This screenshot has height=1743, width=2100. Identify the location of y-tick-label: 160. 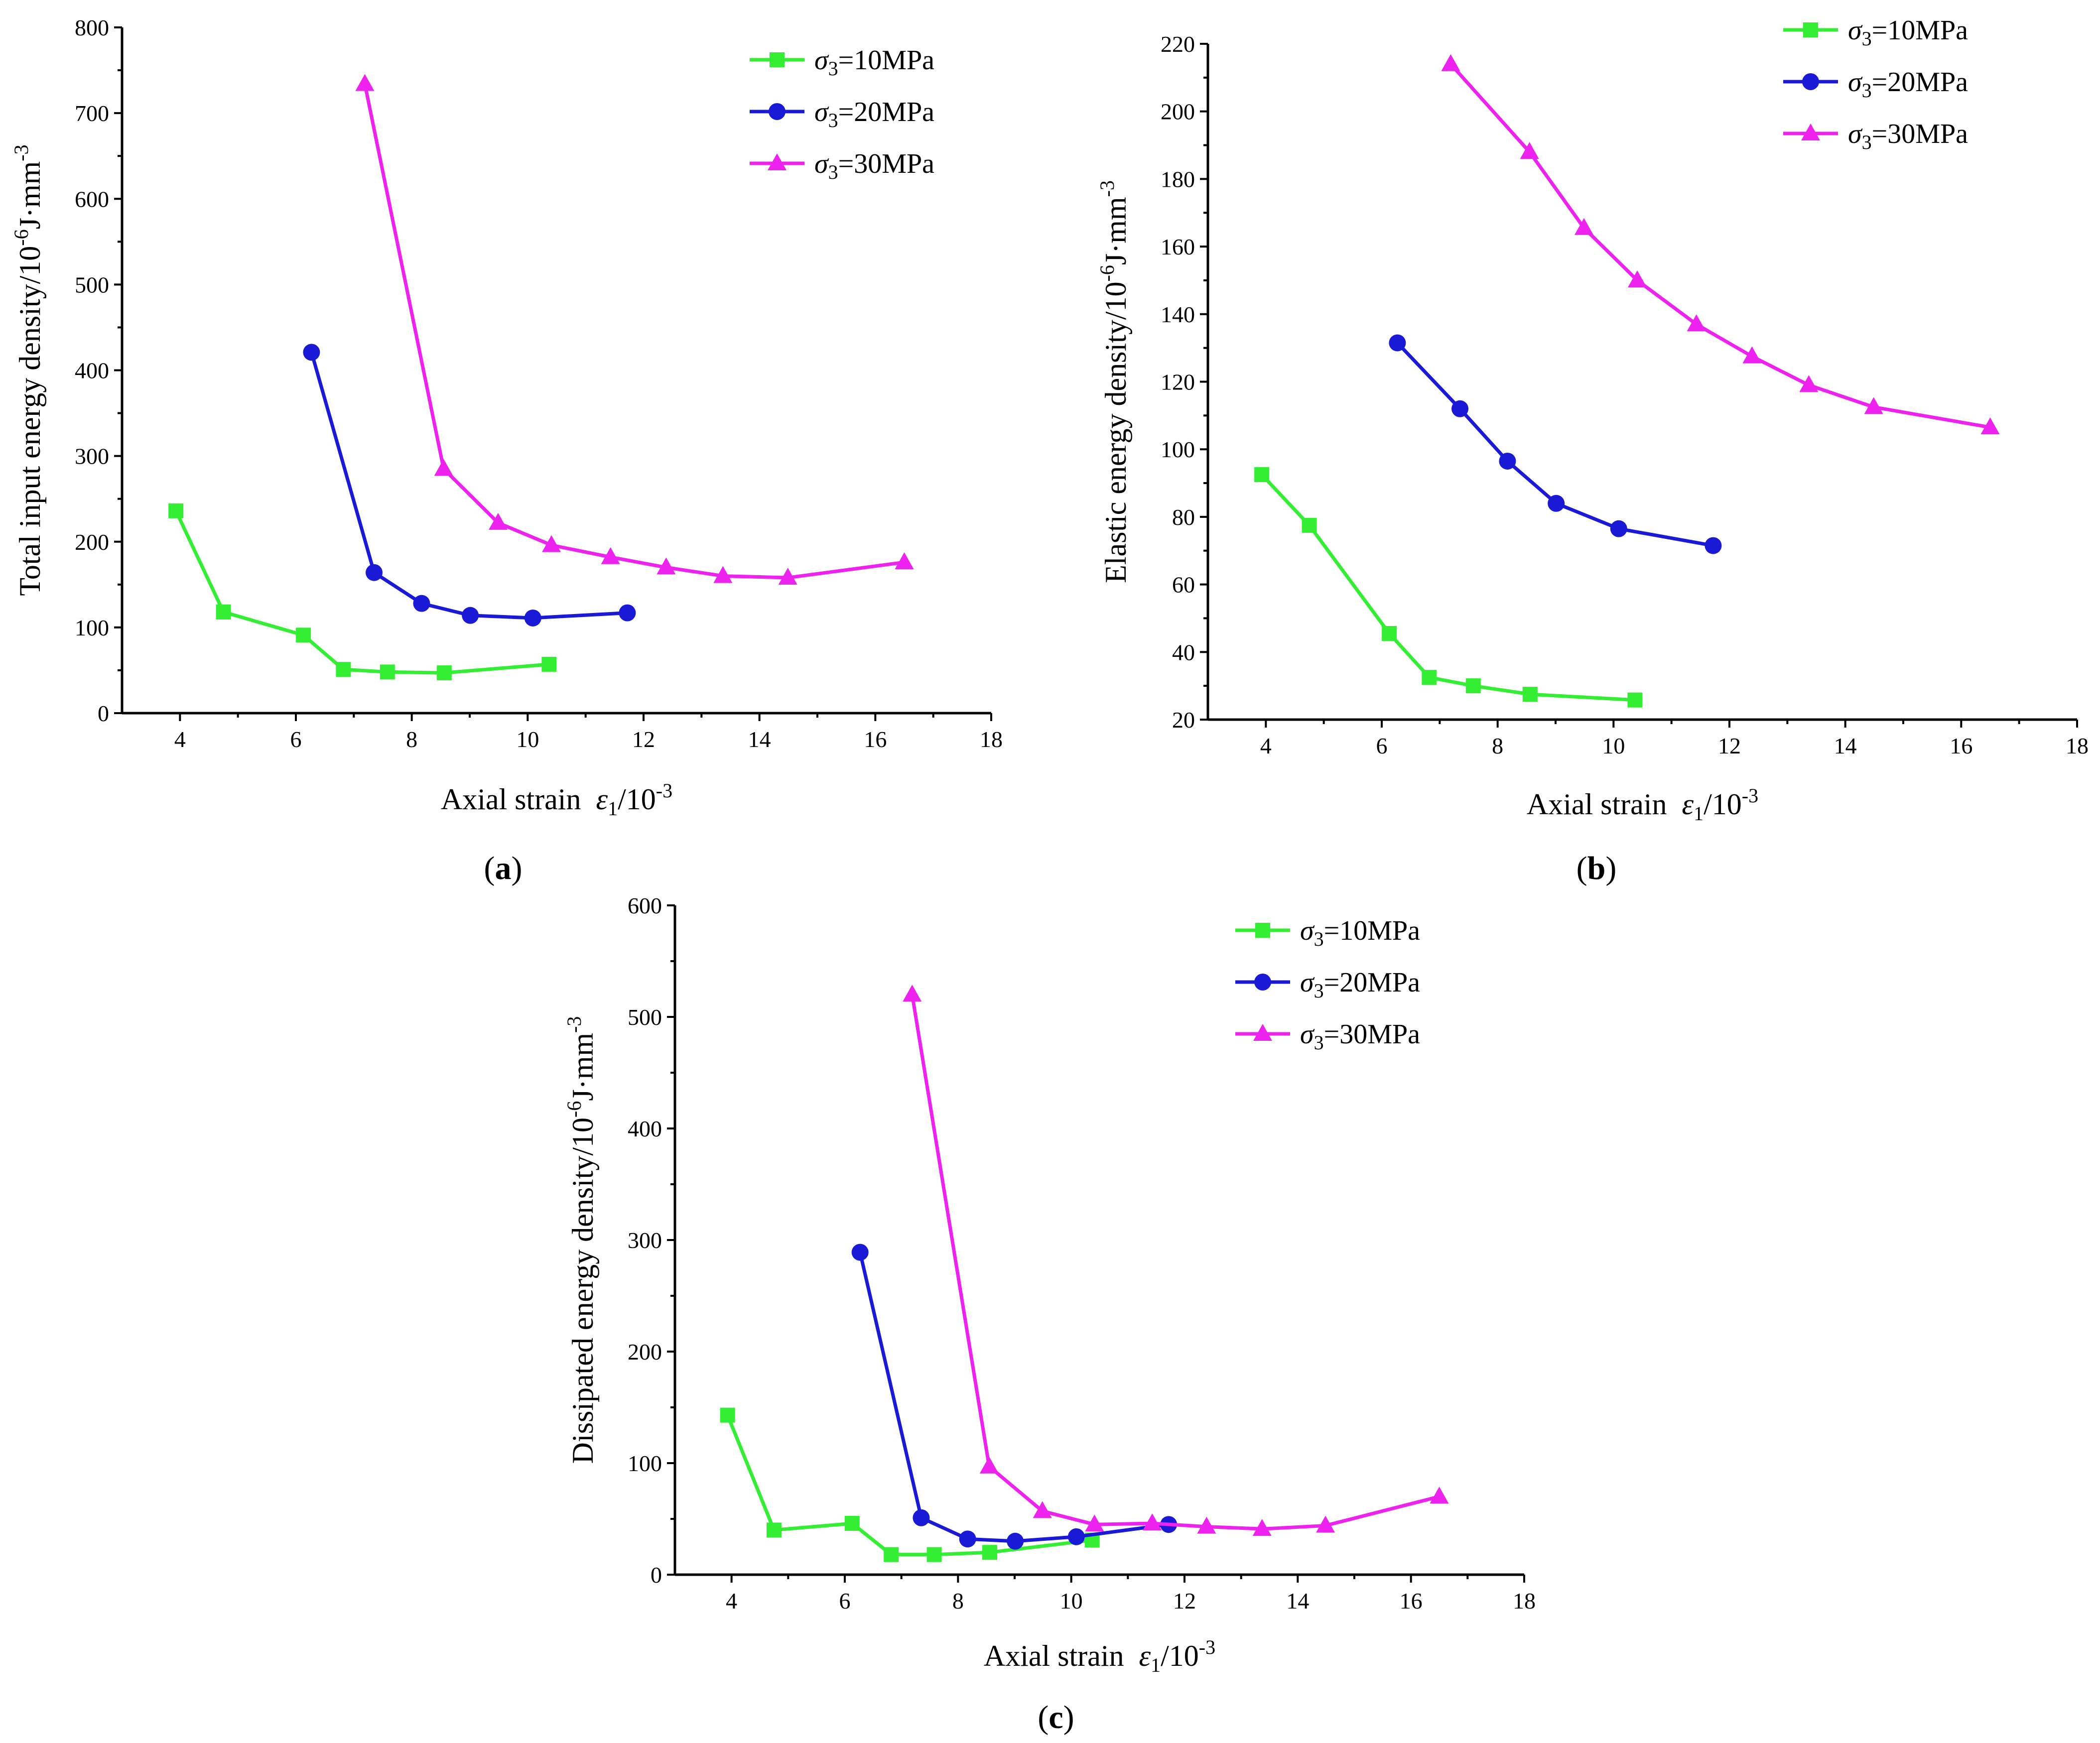
(1178, 247).